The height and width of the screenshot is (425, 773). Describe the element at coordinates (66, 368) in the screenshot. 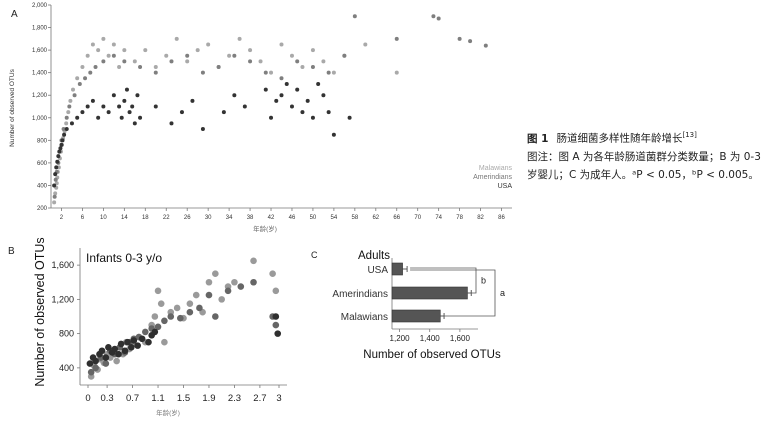

I see `panel-b-y-tick-label: 400` at that location.